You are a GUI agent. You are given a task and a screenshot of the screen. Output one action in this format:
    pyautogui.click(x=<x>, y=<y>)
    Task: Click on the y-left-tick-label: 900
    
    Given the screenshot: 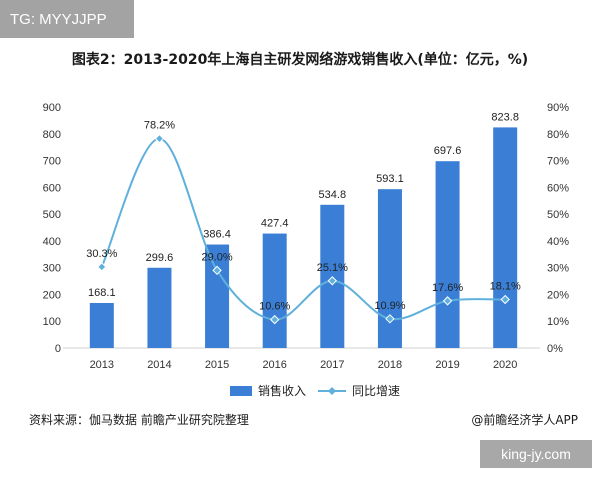 What is the action you would take?
    pyautogui.click(x=52, y=108)
    